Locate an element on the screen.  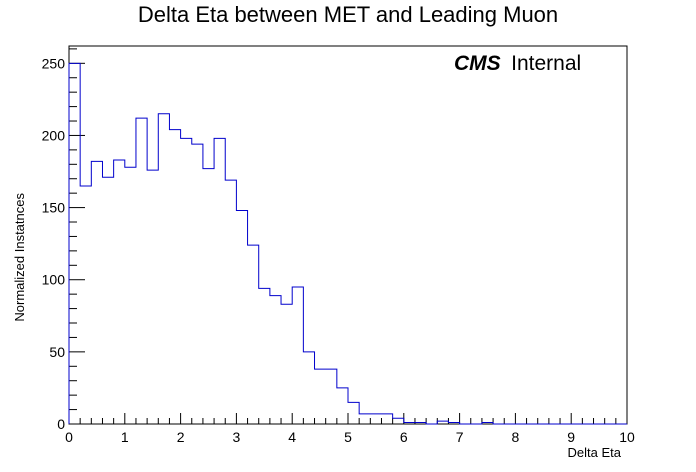
x-tick-label: 5 is located at coordinates (348, 437).